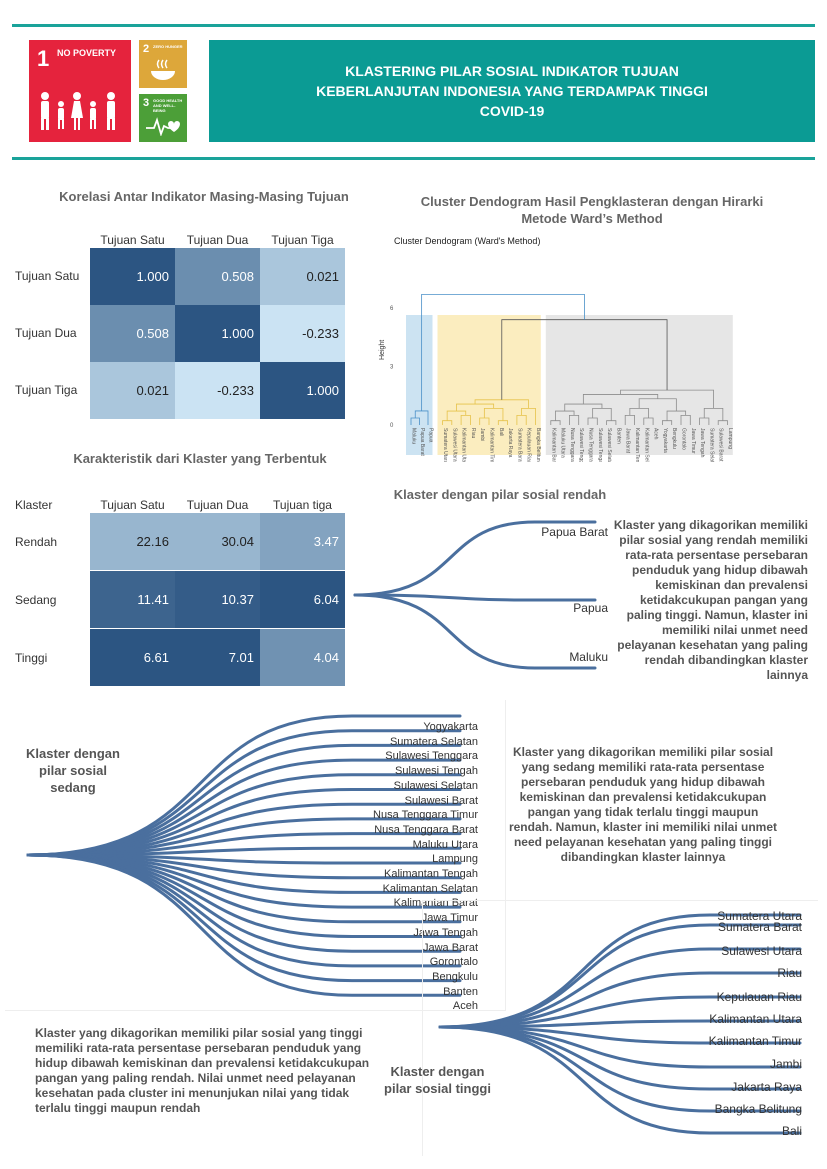  What do you see at coordinates (693, 441) in the screenshot?
I see `dendro-leaf-label: Jawa Timur` at bounding box center [693, 441].